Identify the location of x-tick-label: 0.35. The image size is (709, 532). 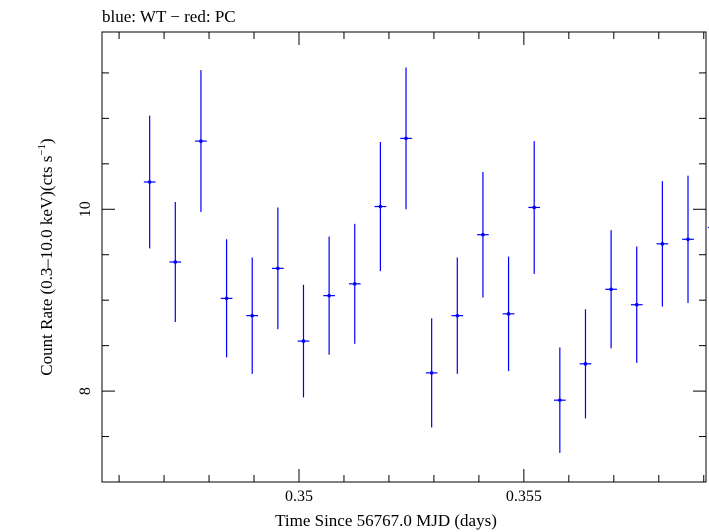
(299, 496).